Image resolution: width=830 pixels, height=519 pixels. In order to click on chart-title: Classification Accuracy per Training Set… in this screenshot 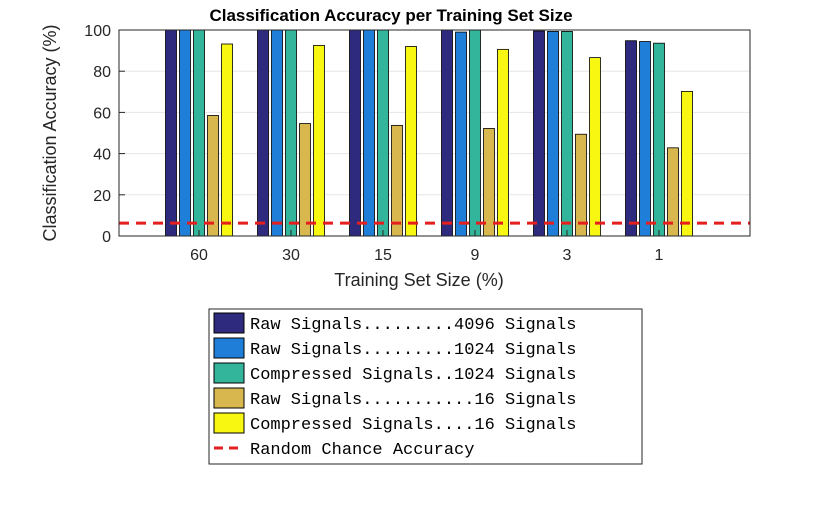, I will do `click(390, 15)`.